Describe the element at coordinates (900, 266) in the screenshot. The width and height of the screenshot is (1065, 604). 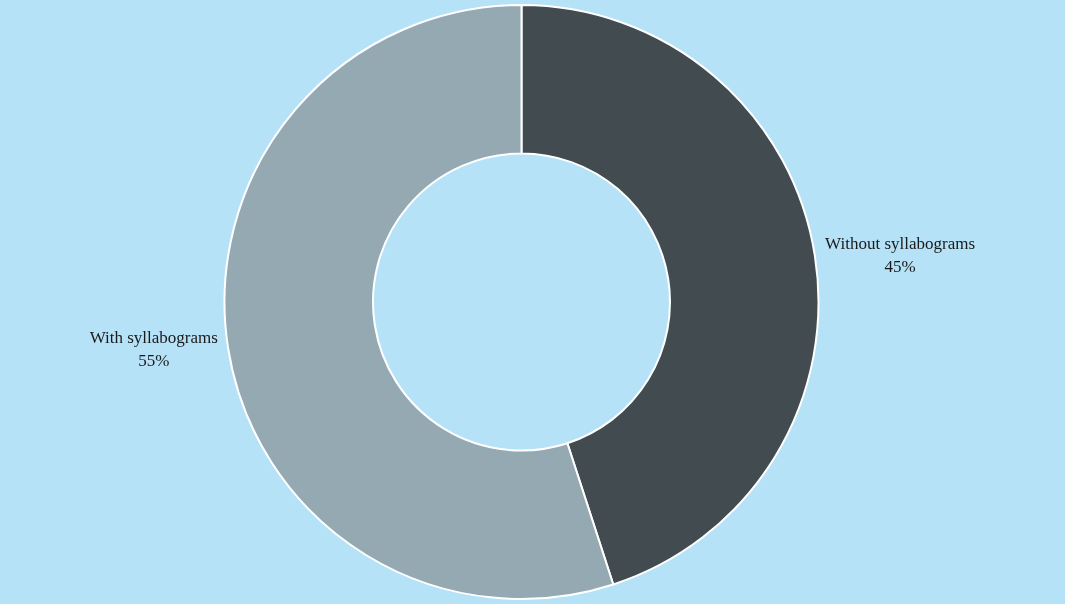
I see `data-label: 45%` at that location.